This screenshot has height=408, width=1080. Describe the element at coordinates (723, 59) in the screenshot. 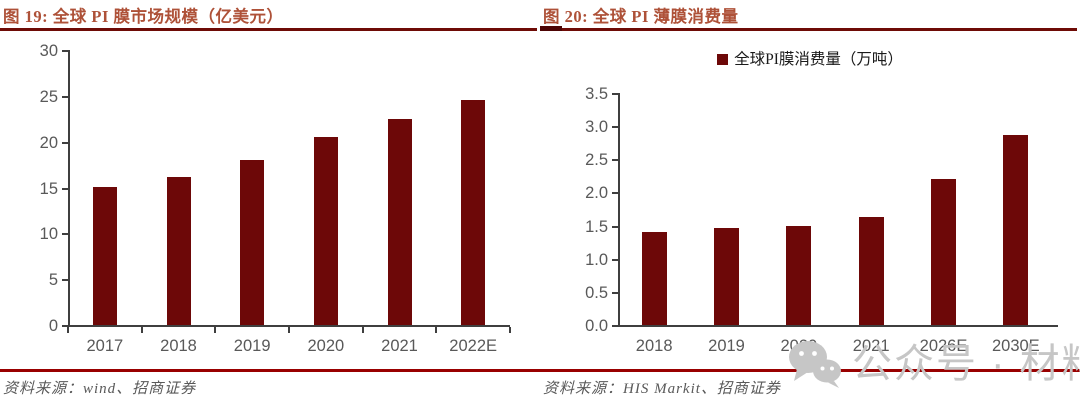

I see `legend-swatch` at that location.